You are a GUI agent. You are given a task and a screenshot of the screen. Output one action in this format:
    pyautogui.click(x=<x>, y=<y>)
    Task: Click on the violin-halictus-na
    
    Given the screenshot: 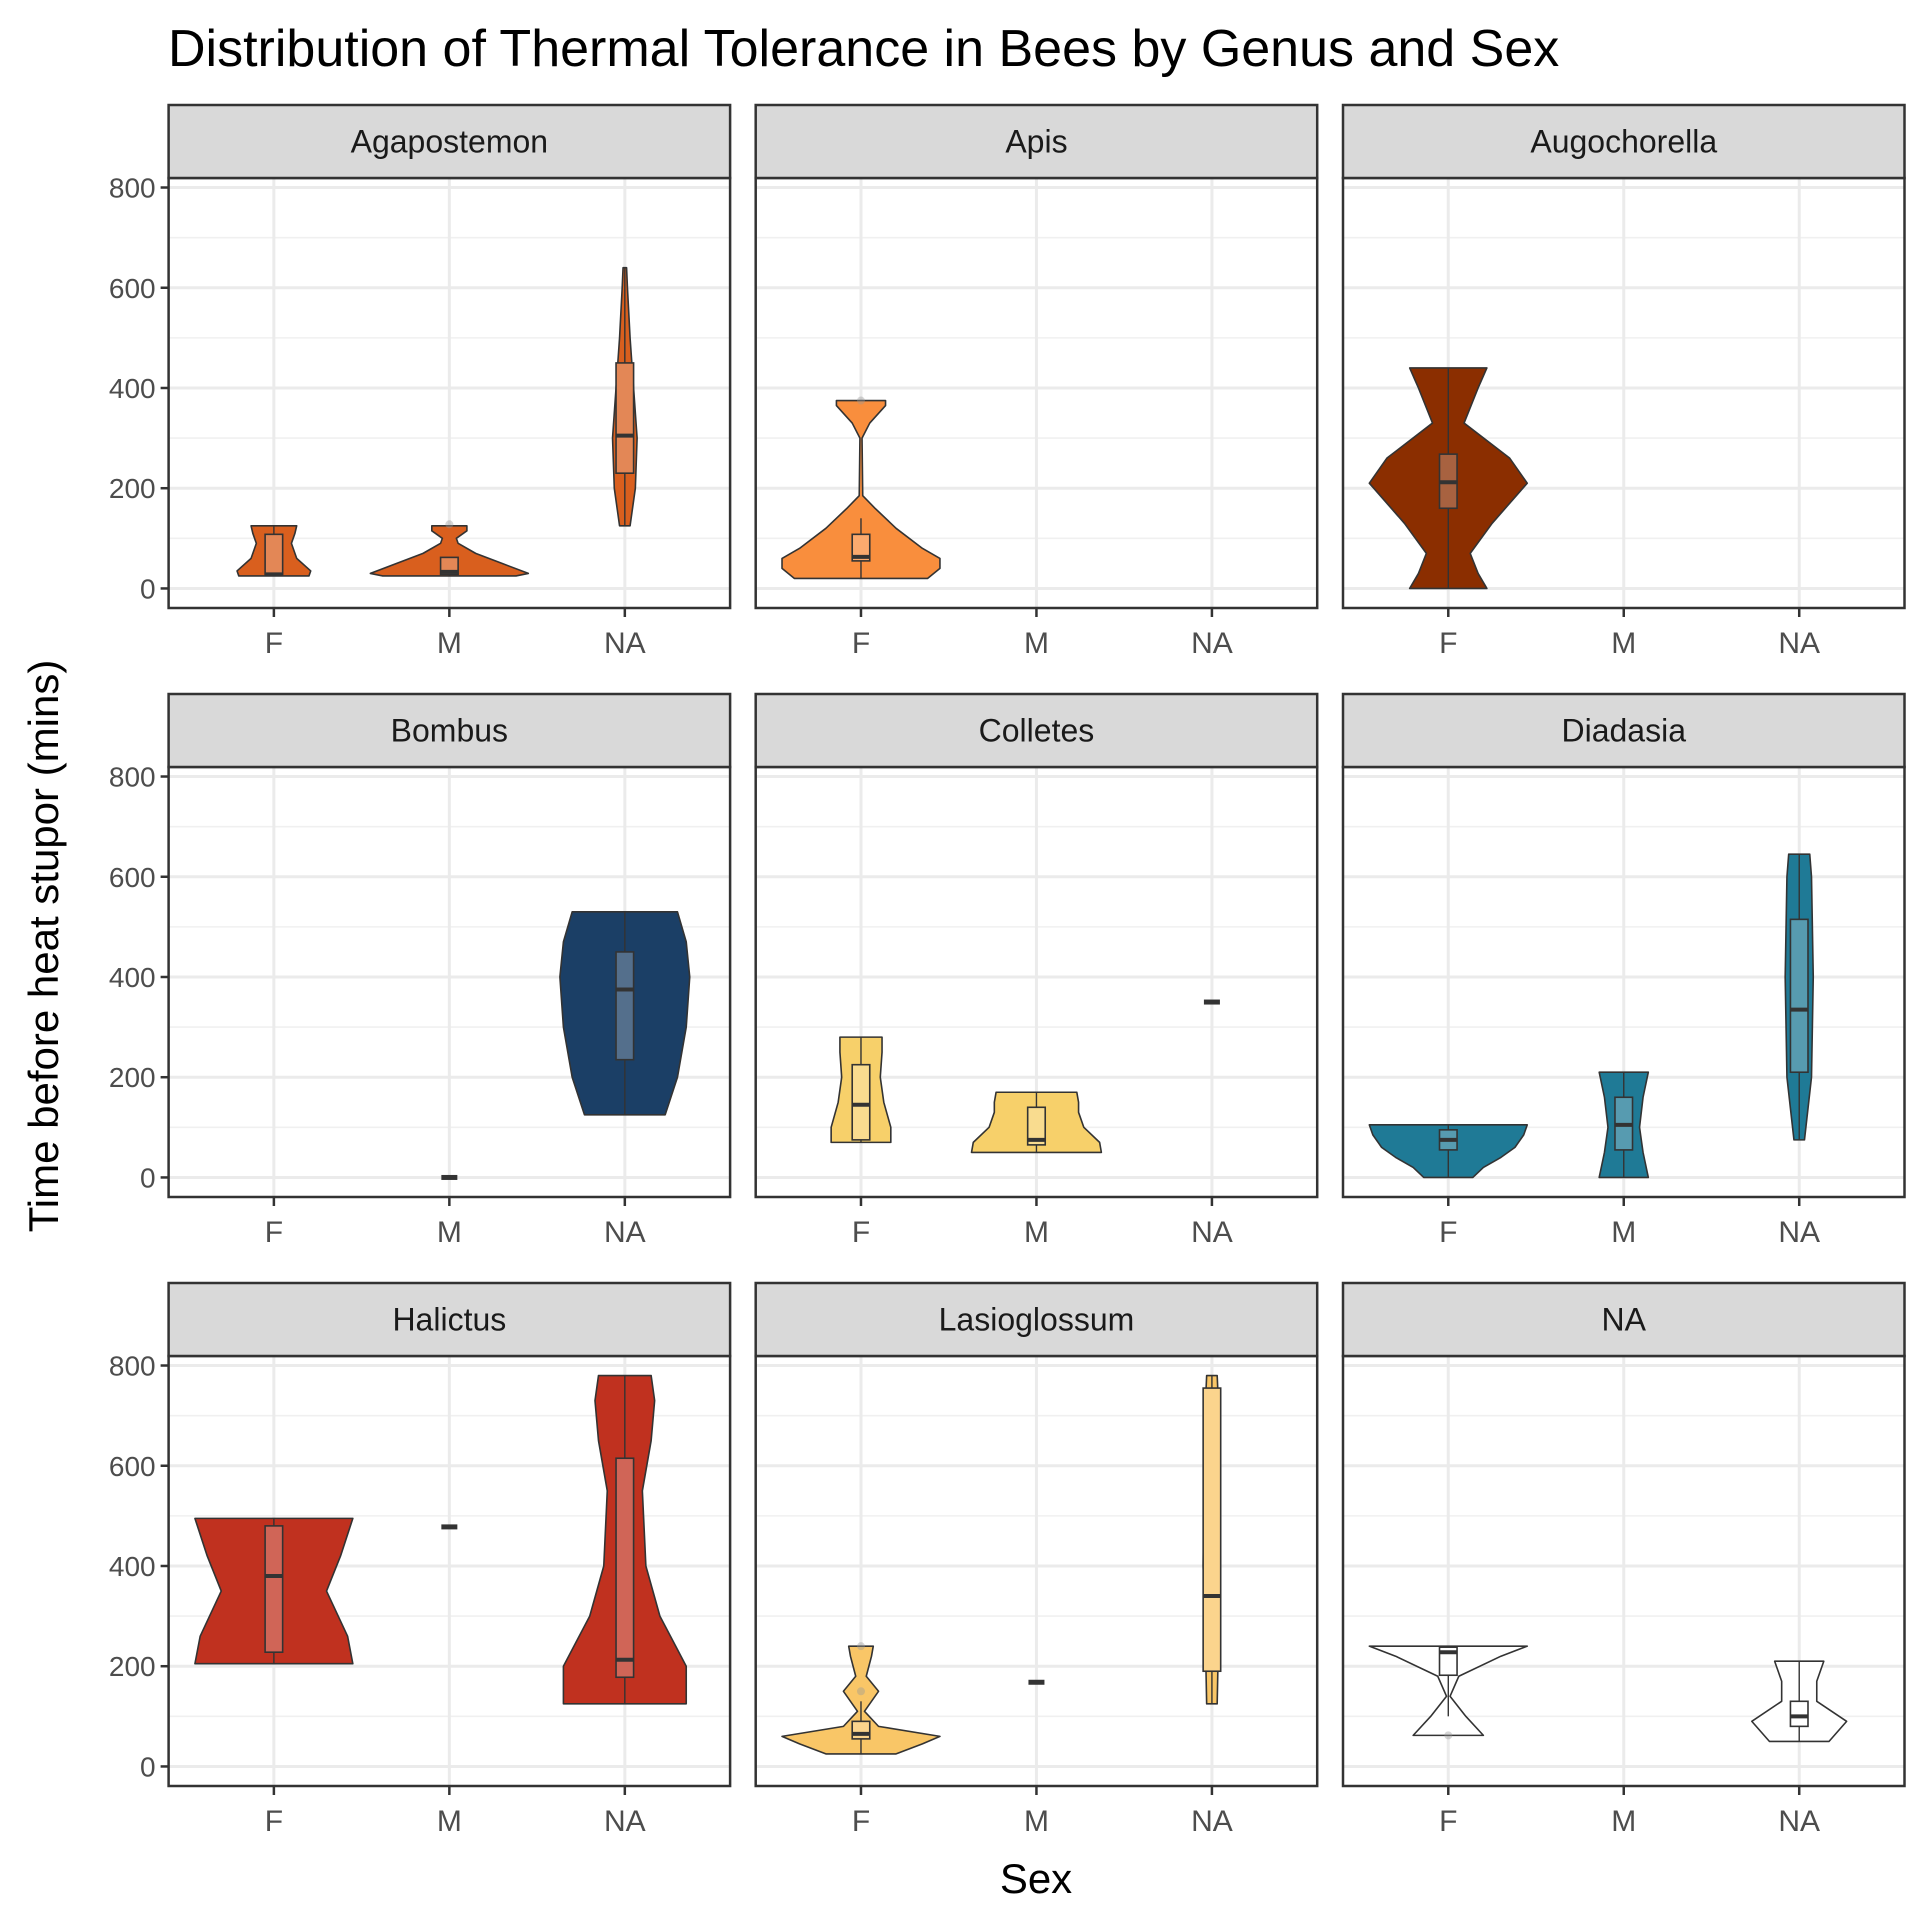 What is the action you would take?
    pyautogui.click(x=625, y=1539)
    